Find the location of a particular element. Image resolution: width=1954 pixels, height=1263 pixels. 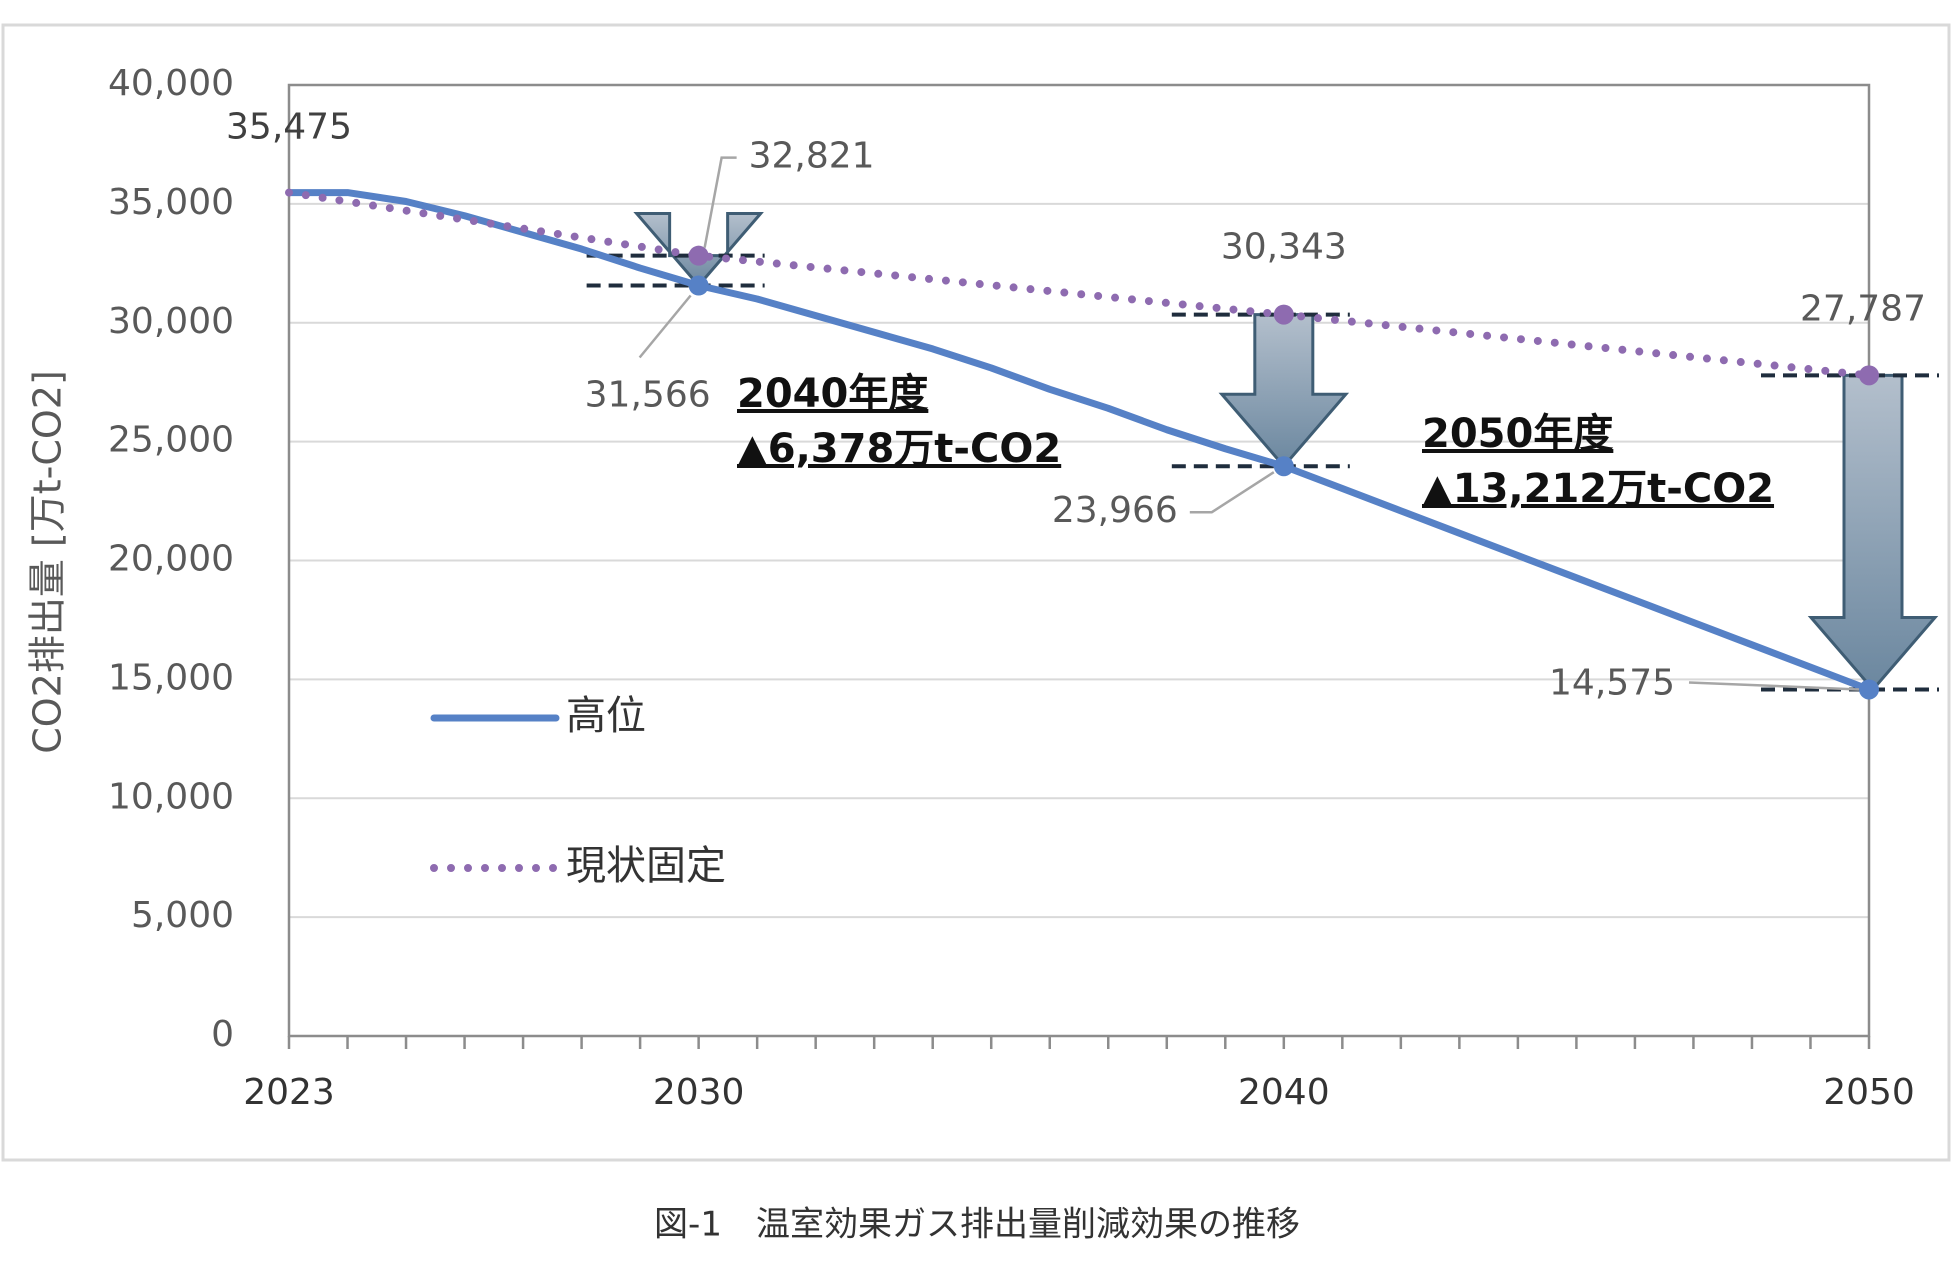

y-tick-label: 5,000 is located at coordinates (182, 915).